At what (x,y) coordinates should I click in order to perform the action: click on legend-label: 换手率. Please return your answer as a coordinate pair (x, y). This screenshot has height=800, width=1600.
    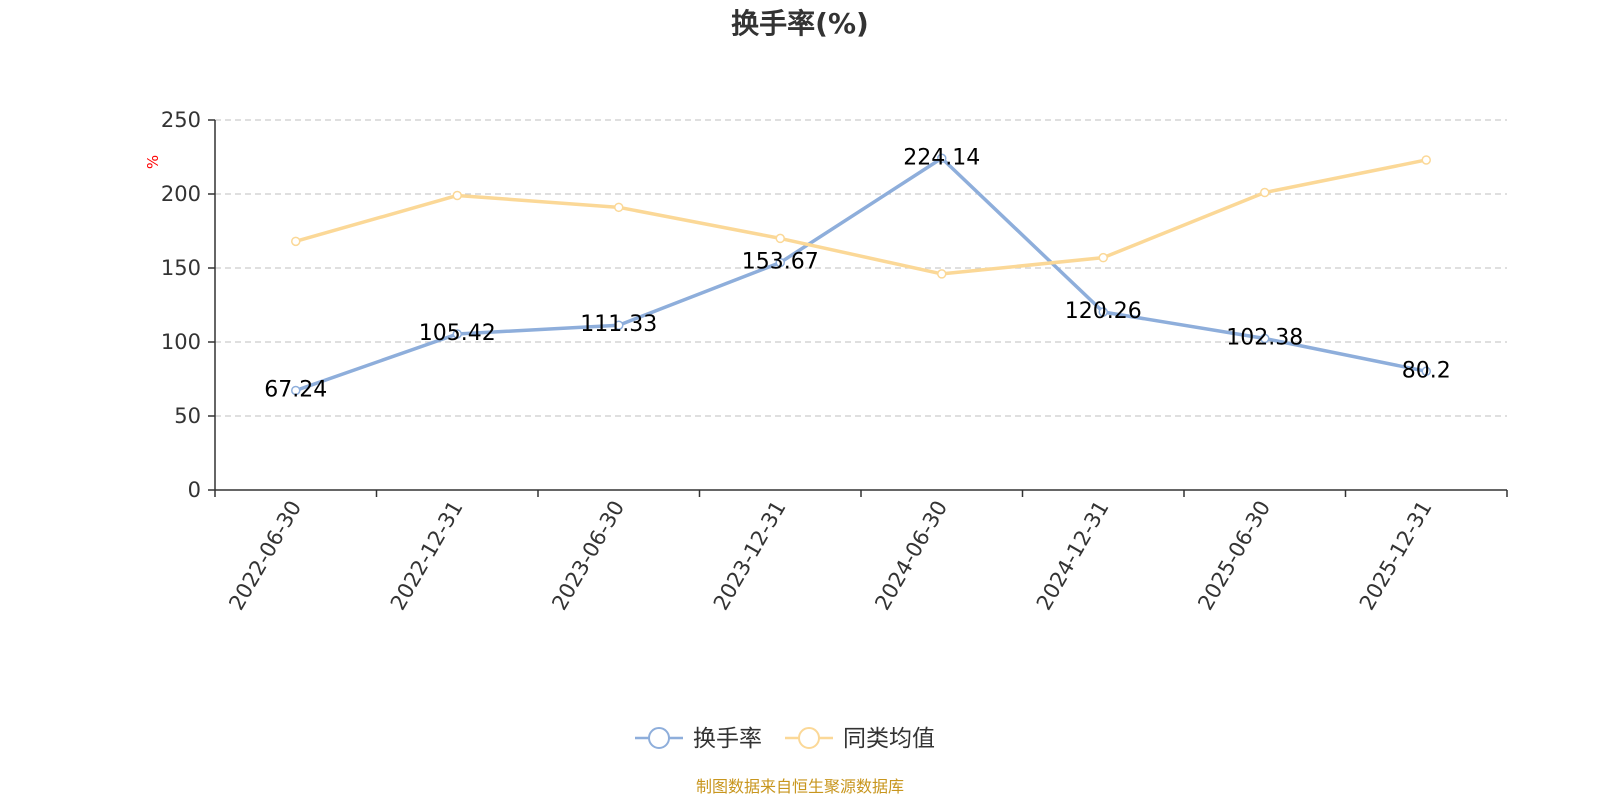
    Looking at the image, I should click on (727, 739).